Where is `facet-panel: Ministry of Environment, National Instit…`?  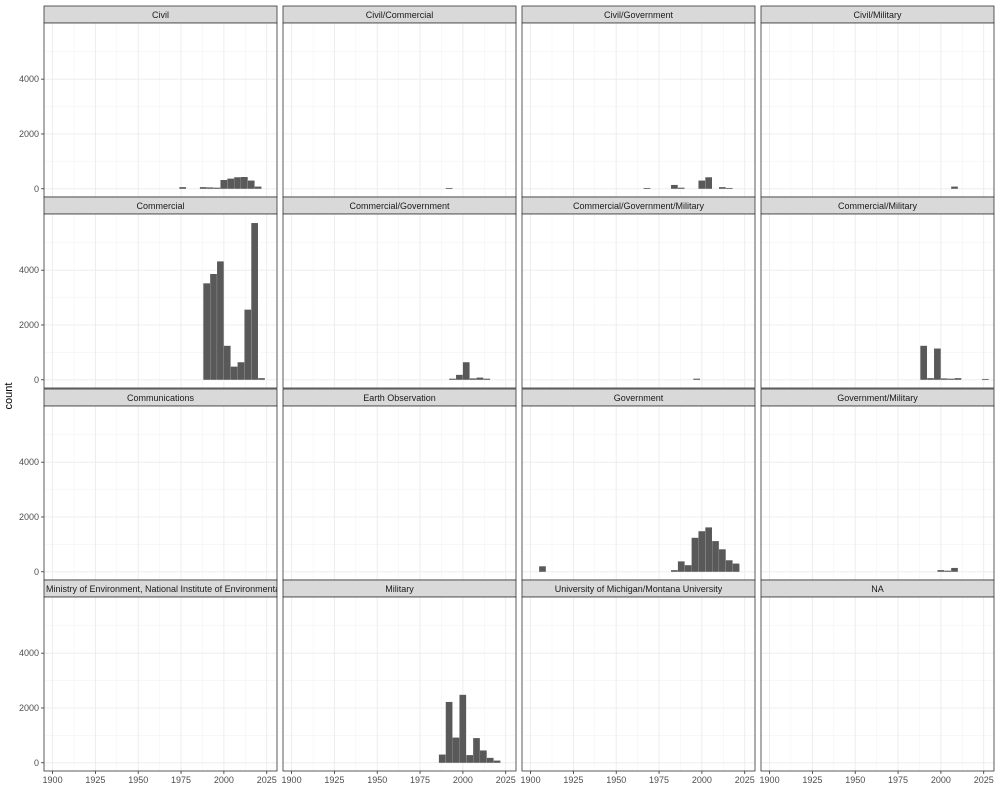
facet-panel: Ministry of Environment, National Instit… is located at coordinates (160, 675).